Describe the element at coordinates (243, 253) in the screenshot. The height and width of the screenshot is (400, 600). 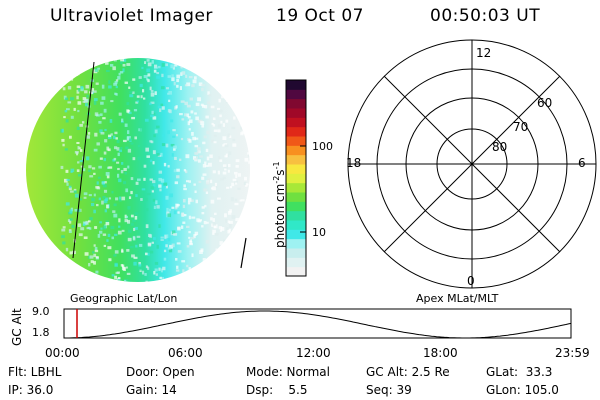
I see `limb-mark` at that location.